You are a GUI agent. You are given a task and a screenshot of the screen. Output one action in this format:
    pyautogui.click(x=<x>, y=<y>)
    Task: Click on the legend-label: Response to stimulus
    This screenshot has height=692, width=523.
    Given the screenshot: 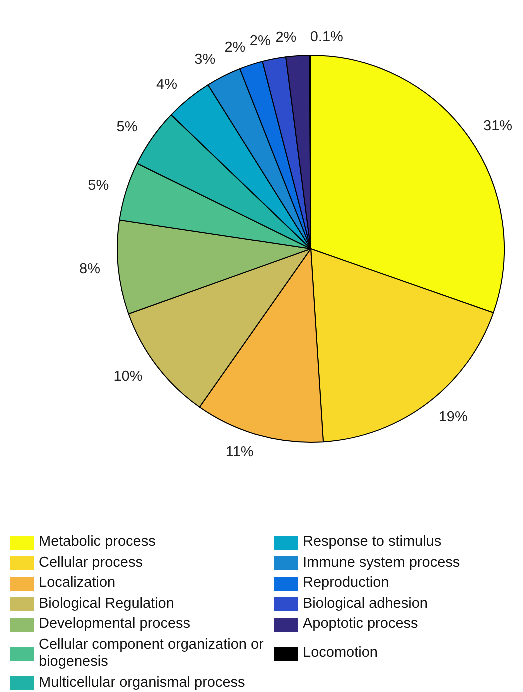 What is the action you would take?
    pyautogui.click(x=372, y=542)
    